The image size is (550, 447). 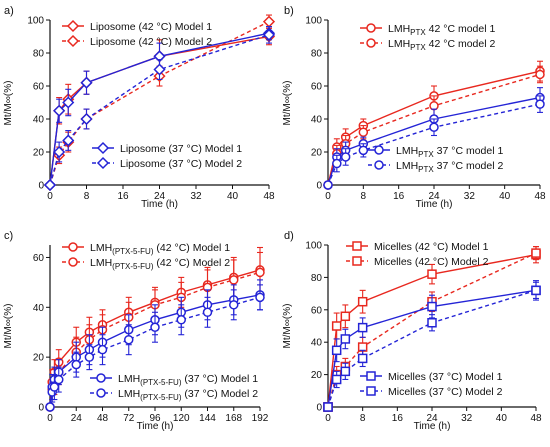 I want to click on panel-label: d), so click(x=289, y=236).